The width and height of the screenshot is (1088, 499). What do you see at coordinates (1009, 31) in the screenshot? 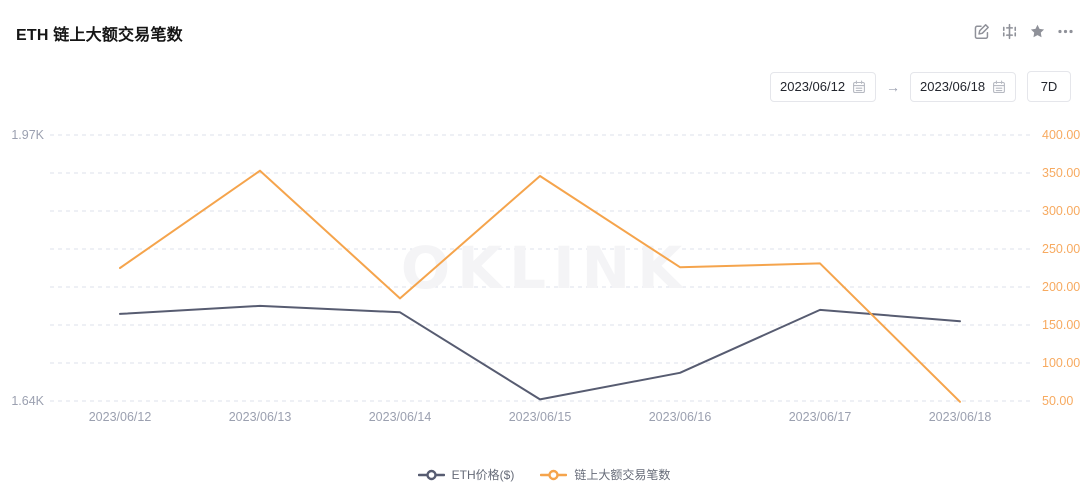
I see `indicator-compare-icon` at bounding box center [1009, 31].